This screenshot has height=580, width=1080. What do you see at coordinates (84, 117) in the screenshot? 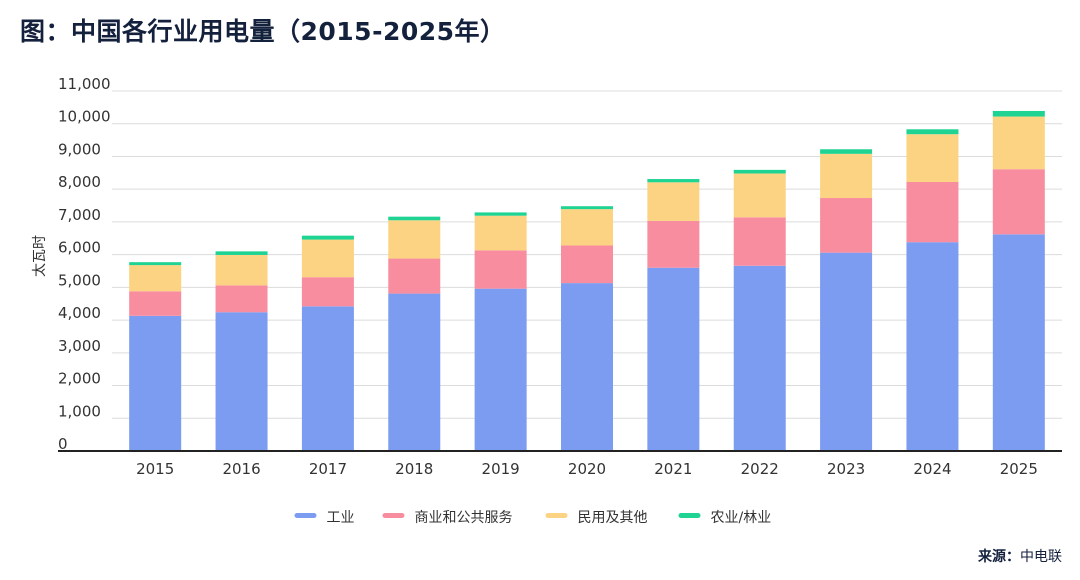
I see `y-tick-label: 10,000` at bounding box center [84, 117].